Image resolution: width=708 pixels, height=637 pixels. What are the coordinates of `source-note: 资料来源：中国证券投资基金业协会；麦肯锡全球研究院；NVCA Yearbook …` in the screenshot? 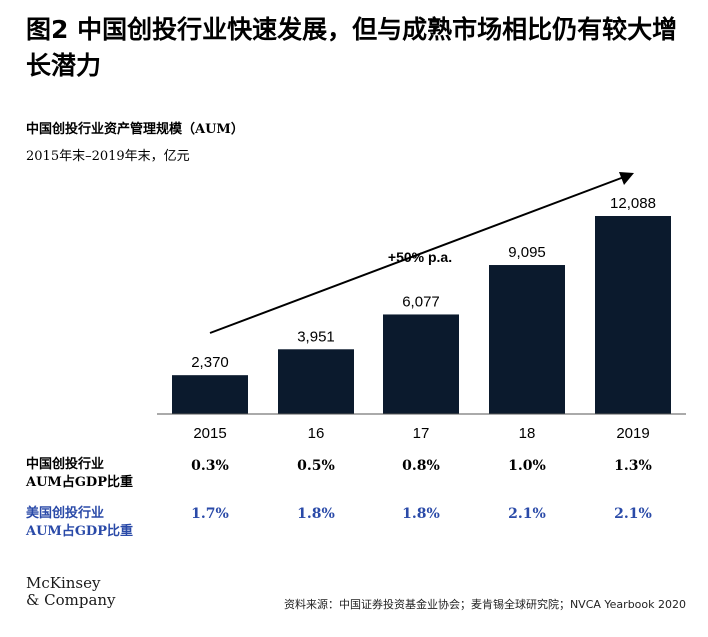 It's located at (484, 604).